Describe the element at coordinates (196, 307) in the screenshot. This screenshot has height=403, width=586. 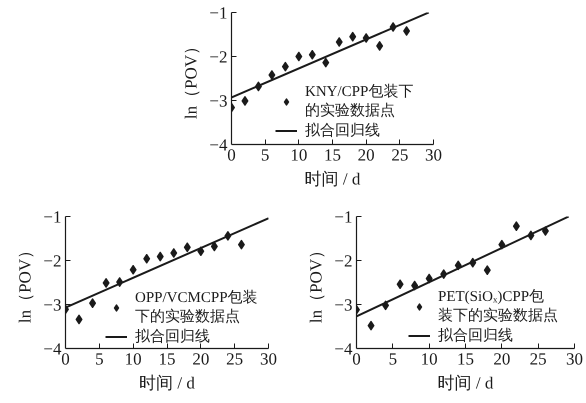
I see `legend-label: OPP/VCMCPP包装下的实验数据点` at that location.